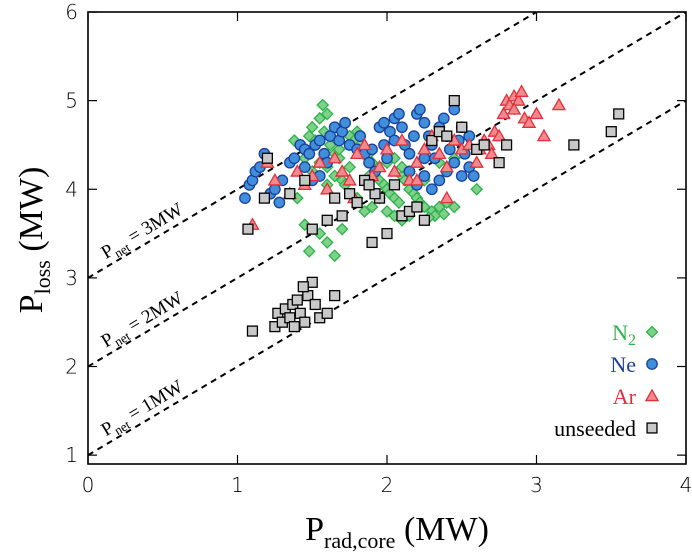  I want to click on legend-label: Ne, so click(623, 364).